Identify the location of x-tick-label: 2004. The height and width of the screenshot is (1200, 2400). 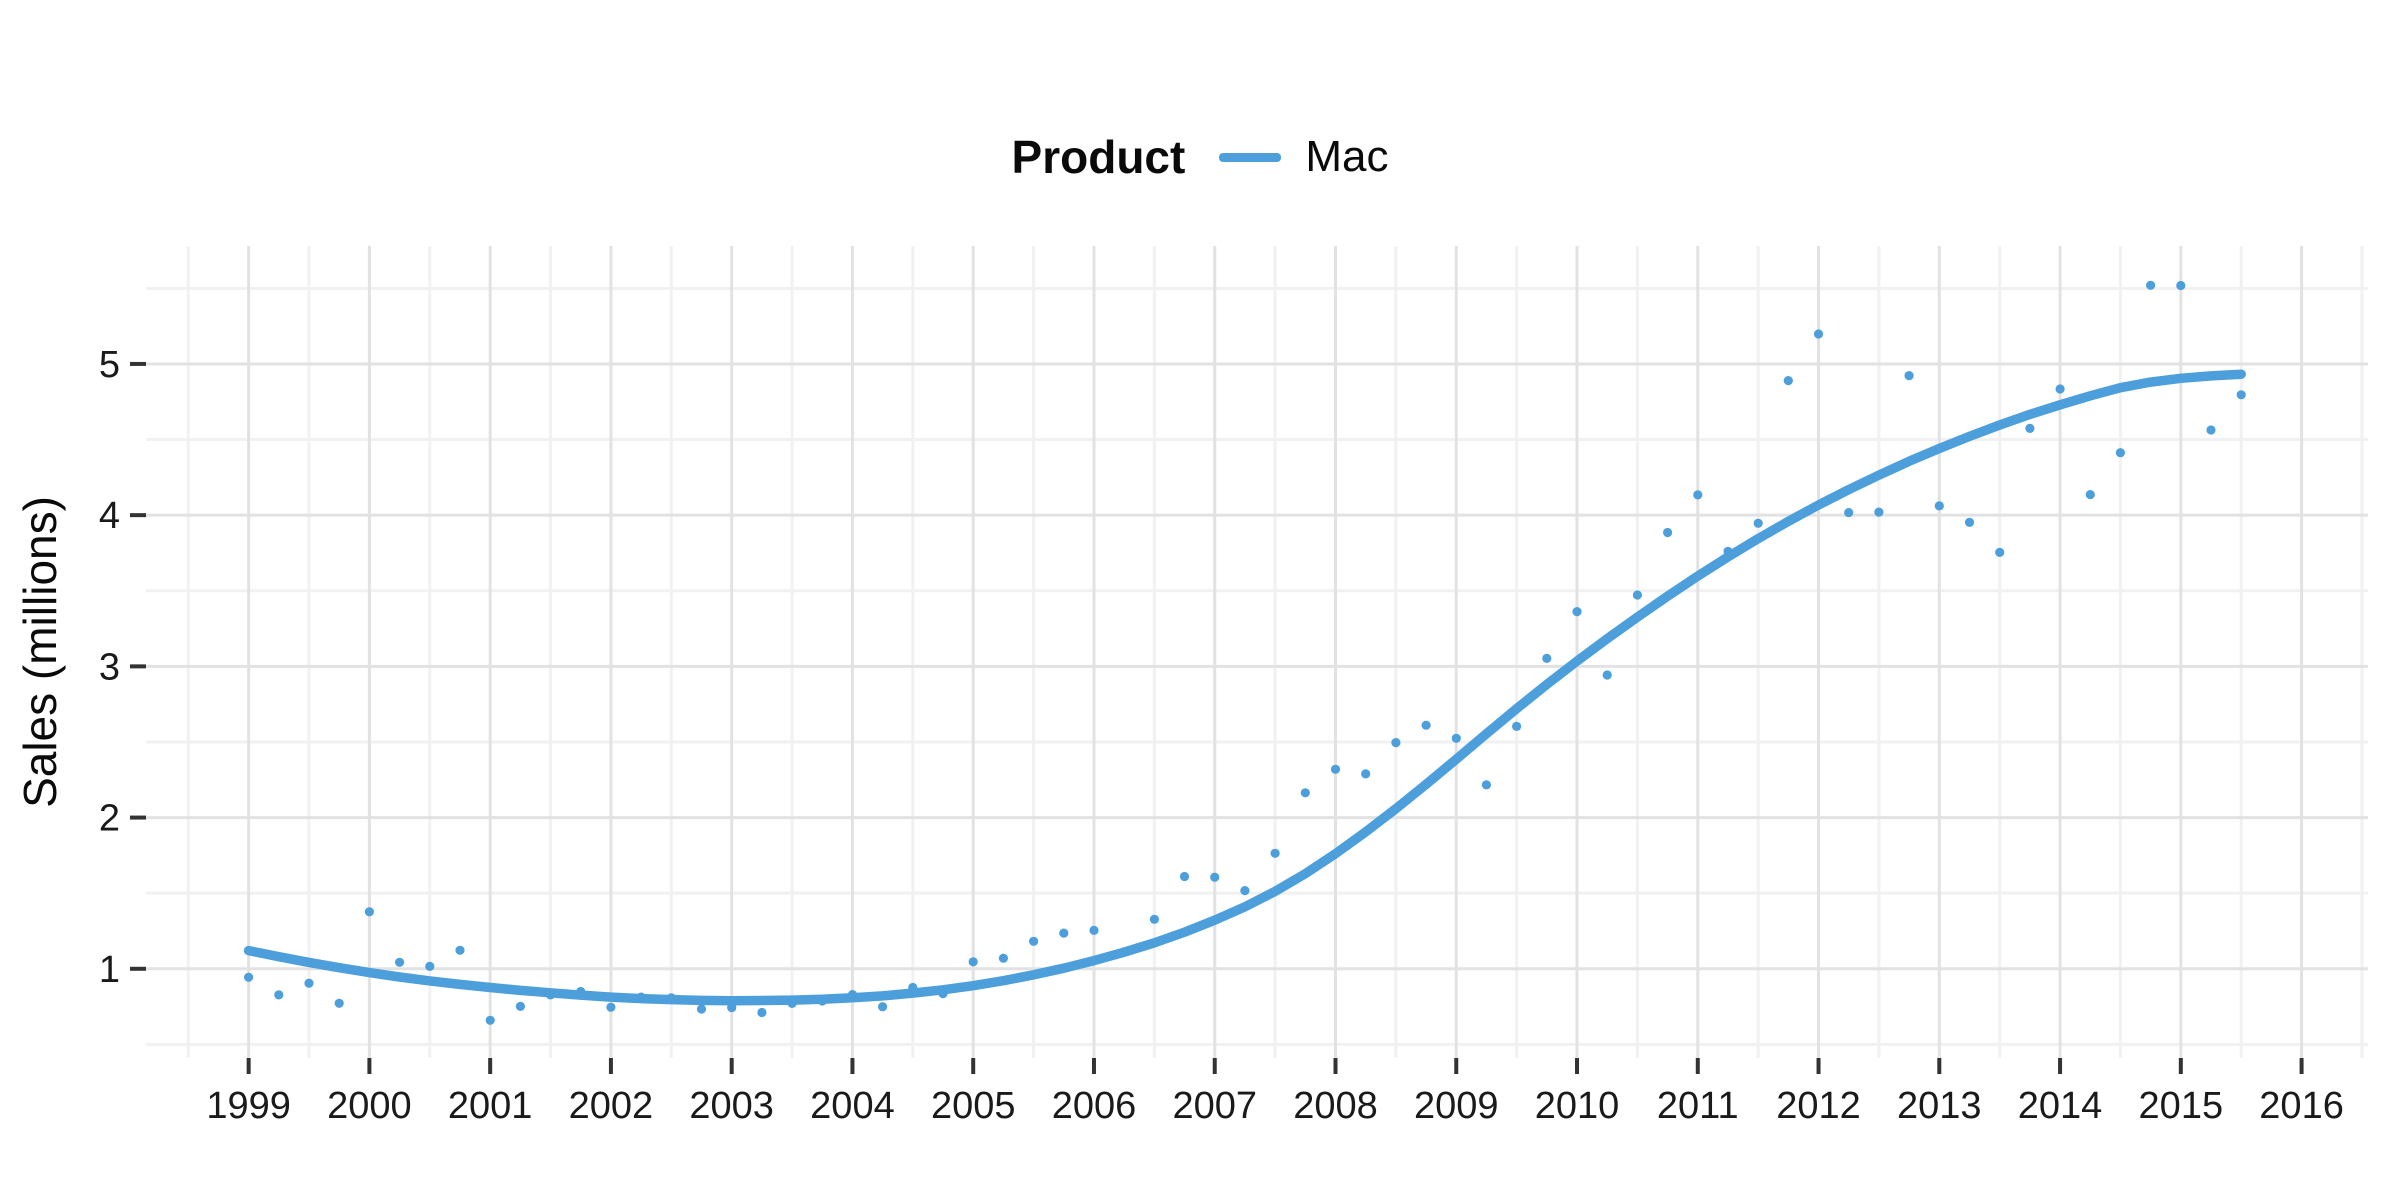
(852, 1106).